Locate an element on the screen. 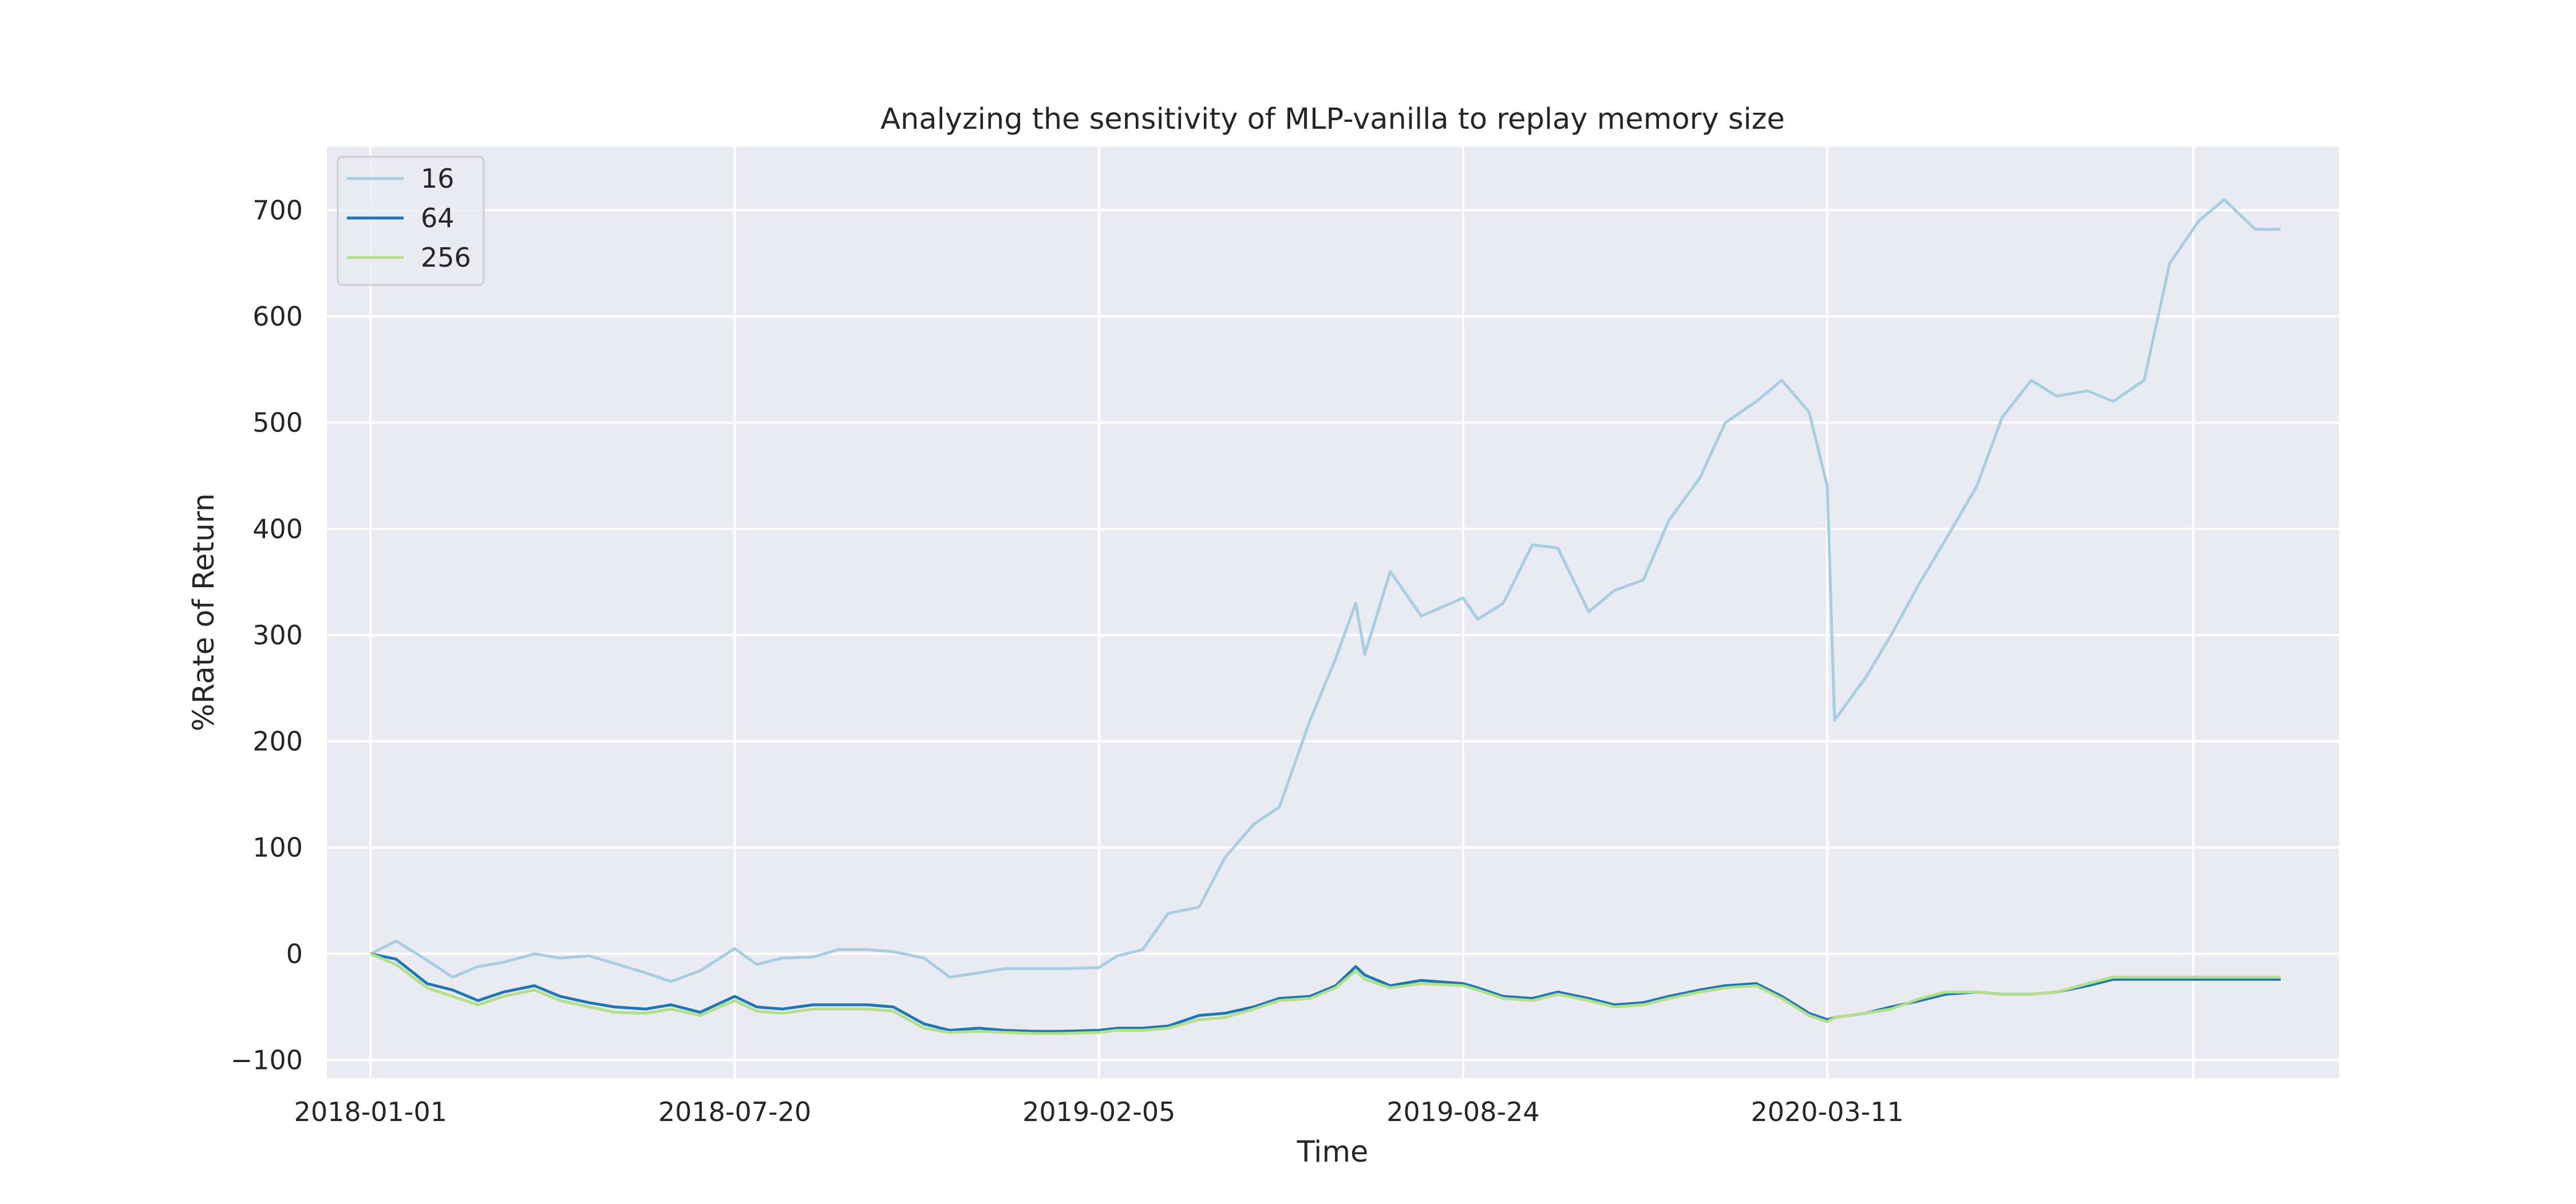  legend-label-64: 64 is located at coordinates (438, 218).